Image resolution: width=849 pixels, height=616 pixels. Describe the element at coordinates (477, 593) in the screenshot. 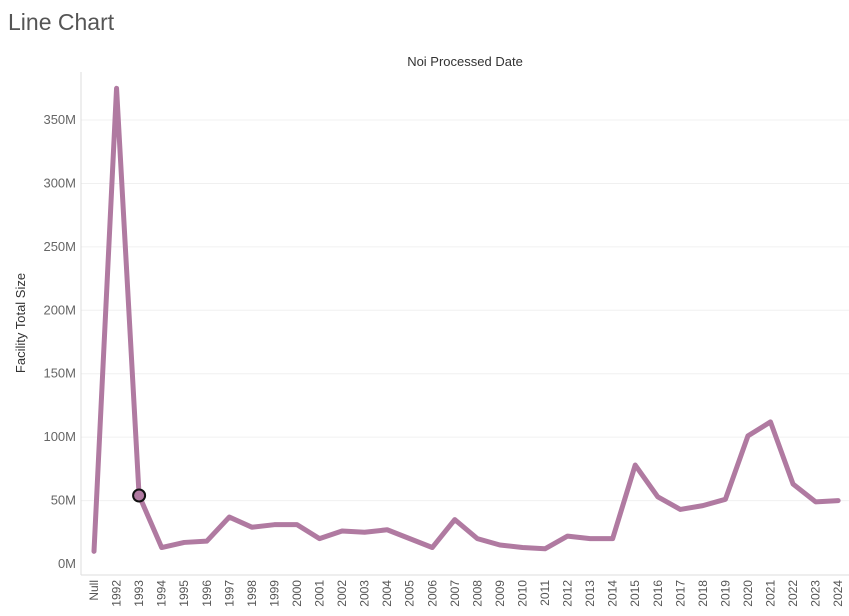

I see `x-tick-label: 2008` at that location.